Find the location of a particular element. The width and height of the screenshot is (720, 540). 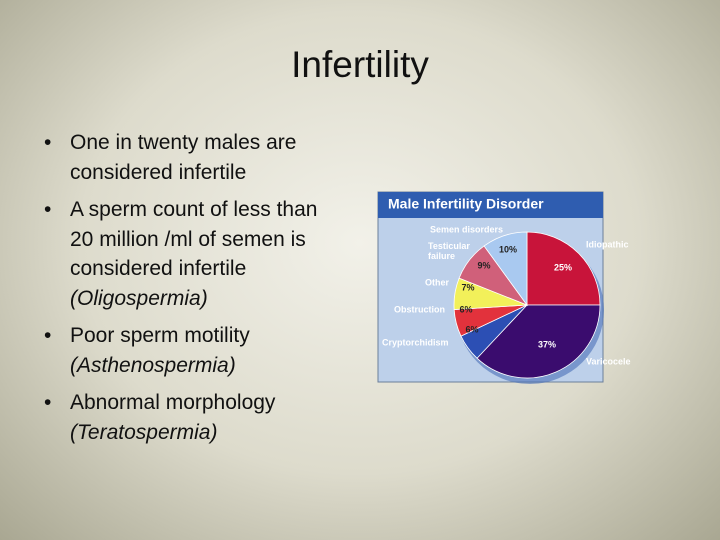

bullet: Poor sperm motility (Asthenospermia) is located at coordinates (194, 350).